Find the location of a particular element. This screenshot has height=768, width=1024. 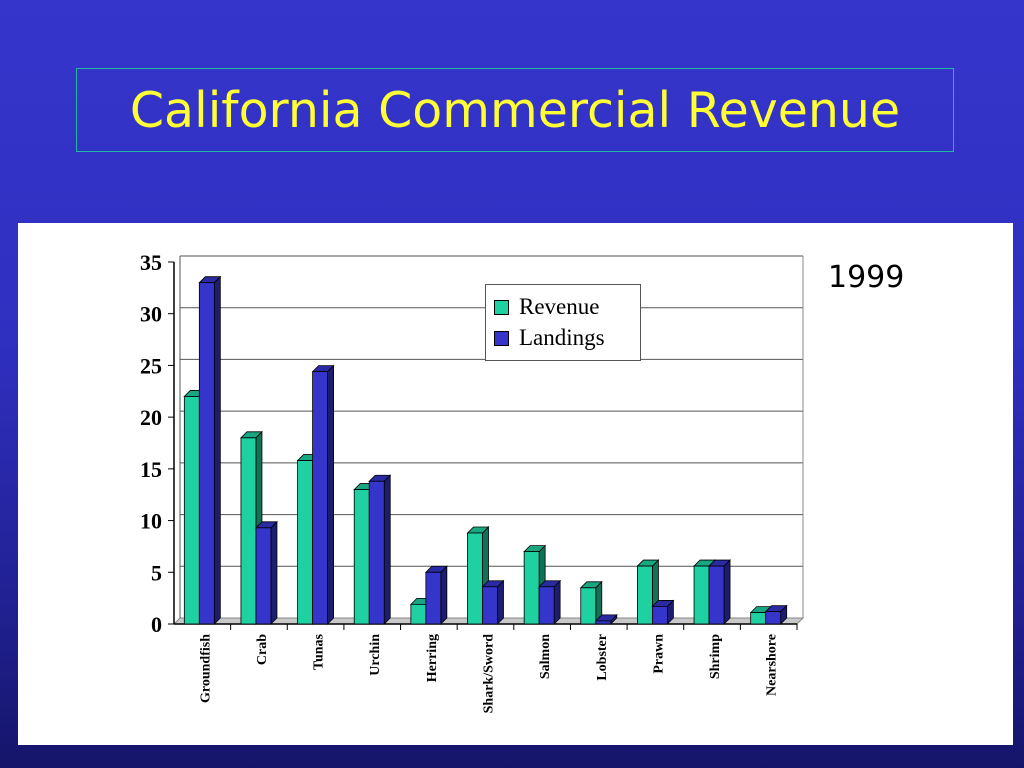

bar-side-landings-tunas is located at coordinates (330, 494).